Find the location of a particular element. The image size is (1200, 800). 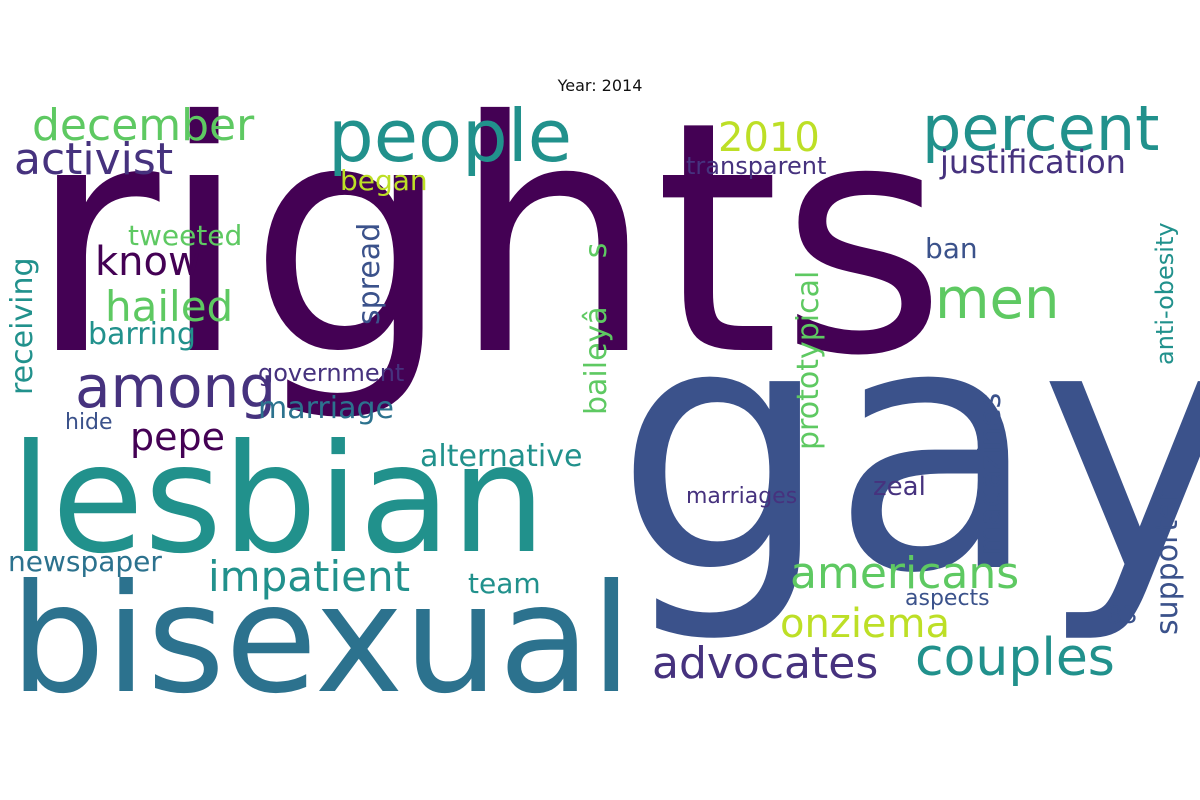

word-tweeted: tweeted is located at coordinates (185, 235).